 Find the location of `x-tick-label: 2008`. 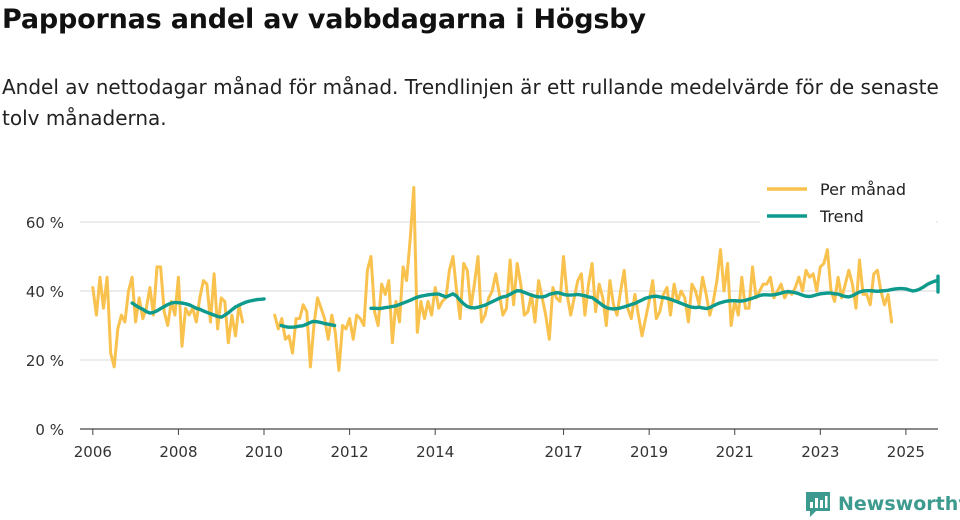

x-tick-label: 2008 is located at coordinates (178, 452).